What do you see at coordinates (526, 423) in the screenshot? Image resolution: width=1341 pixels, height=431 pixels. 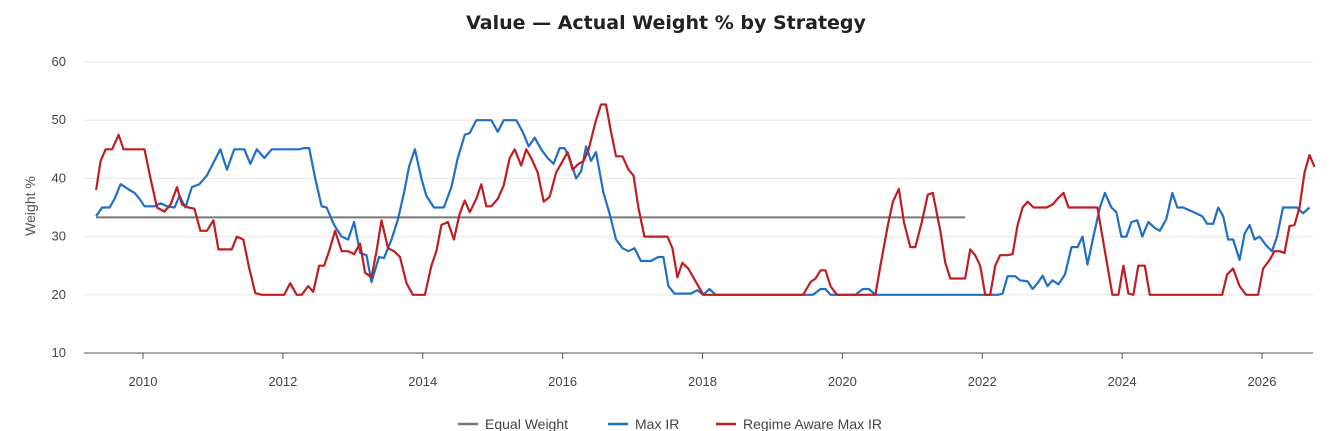 I see `legend-label: Equal Weight` at bounding box center [526, 423].